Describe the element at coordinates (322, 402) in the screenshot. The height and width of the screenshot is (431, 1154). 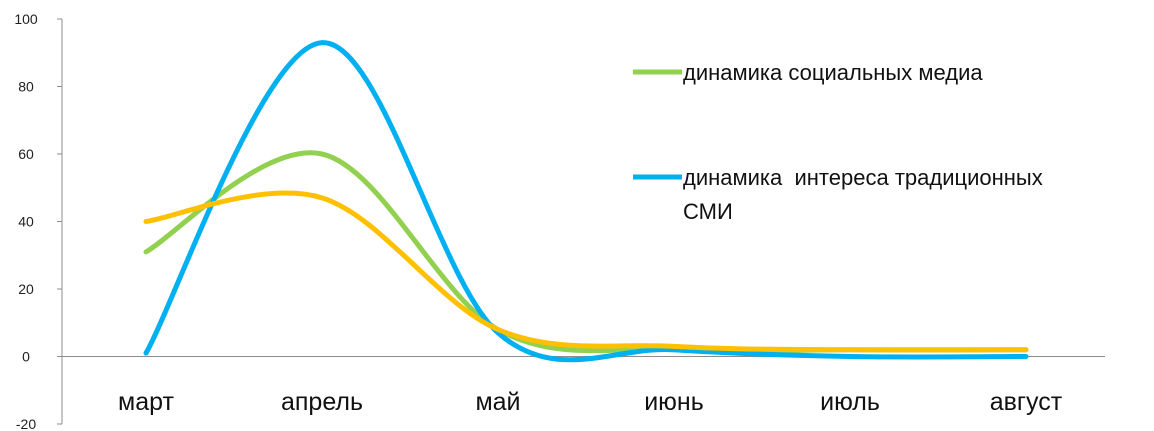
I see `x-tick-label: апрель` at that location.